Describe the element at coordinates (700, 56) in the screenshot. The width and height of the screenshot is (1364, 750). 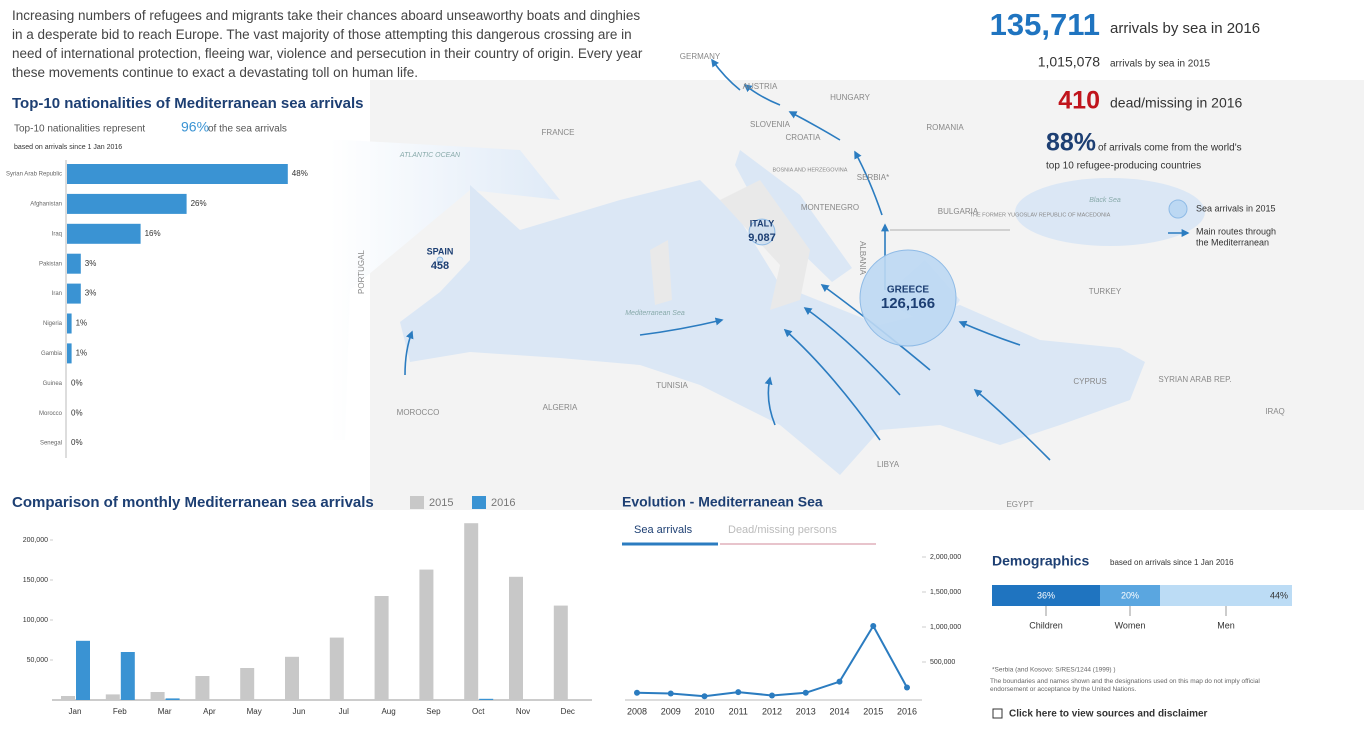
I see `country-label: GERMANY` at that location.